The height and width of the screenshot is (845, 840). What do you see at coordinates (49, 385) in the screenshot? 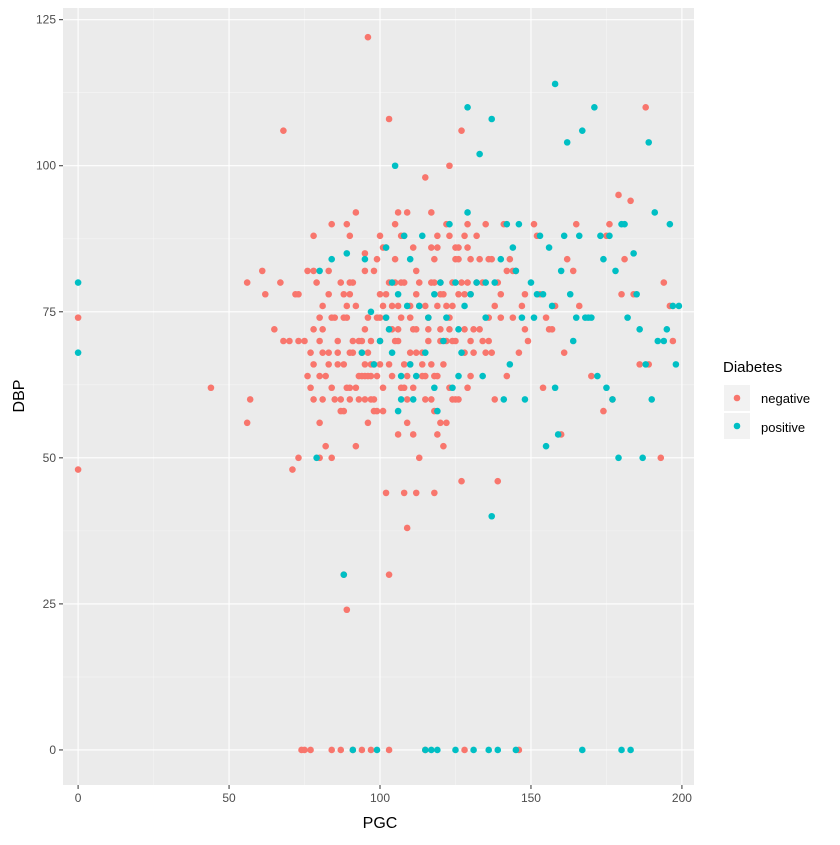
I see `y-axis-ticks: 0 25 50 75 100 125` at bounding box center [49, 385].